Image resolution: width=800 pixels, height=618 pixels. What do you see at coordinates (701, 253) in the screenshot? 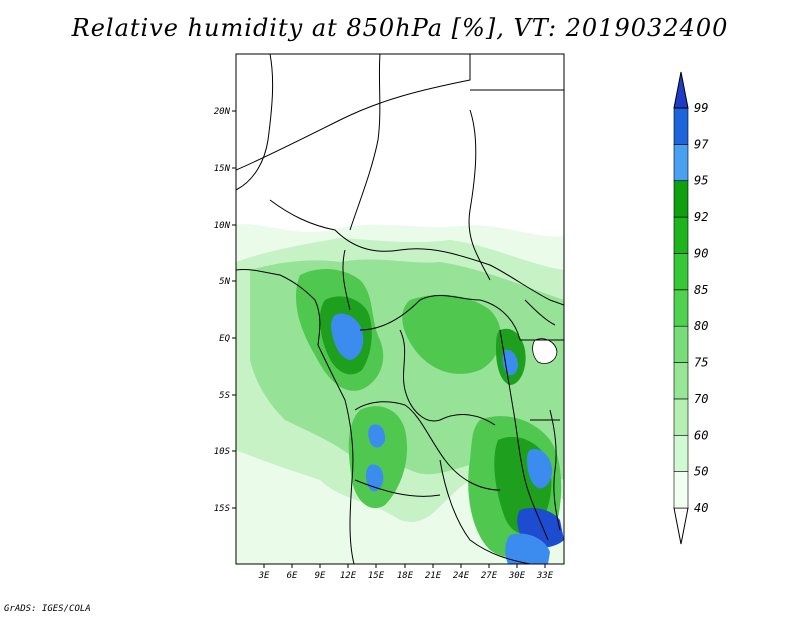
I see `colorbar-label: 90` at bounding box center [701, 253].